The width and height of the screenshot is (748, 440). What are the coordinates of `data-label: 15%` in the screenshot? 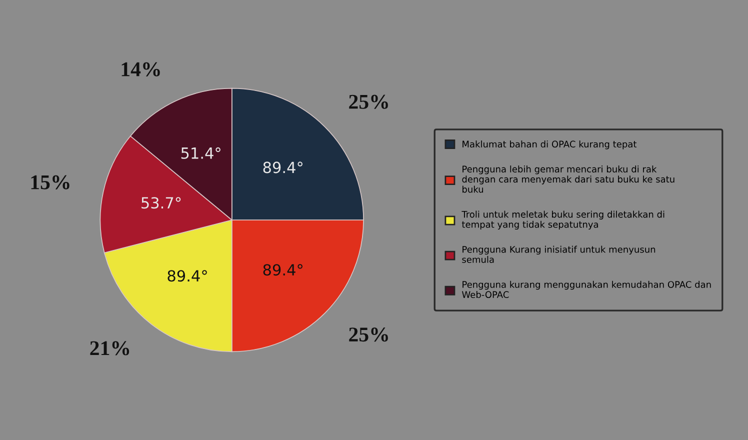 It's located at (50, 182).